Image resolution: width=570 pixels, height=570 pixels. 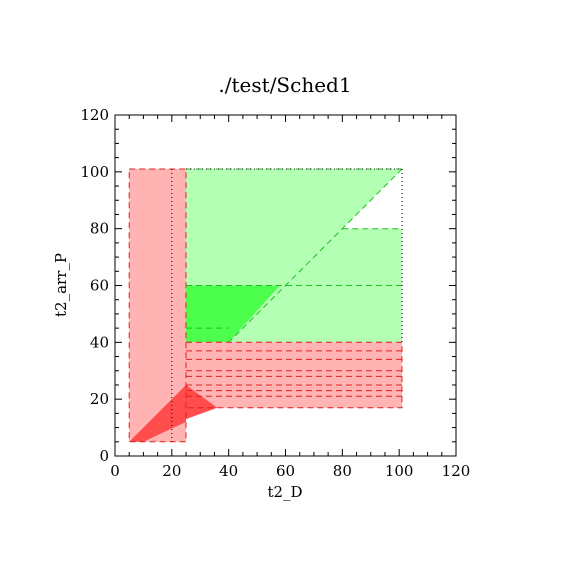 I want to click on x-tick-label: 80, so click(x=342, y=471).